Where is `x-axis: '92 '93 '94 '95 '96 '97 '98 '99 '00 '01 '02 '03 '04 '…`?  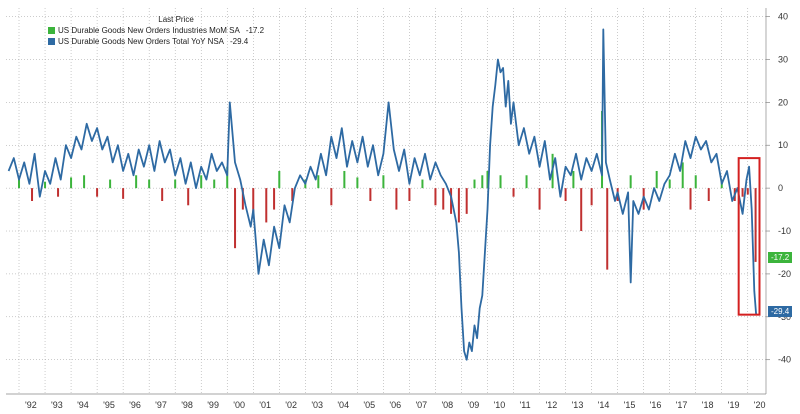 x-axis: '92 '93 '94 '95 '96 '97 '98 '99 '00 '01 '02 '03 '04 '… is located at coordinates (386, 401).